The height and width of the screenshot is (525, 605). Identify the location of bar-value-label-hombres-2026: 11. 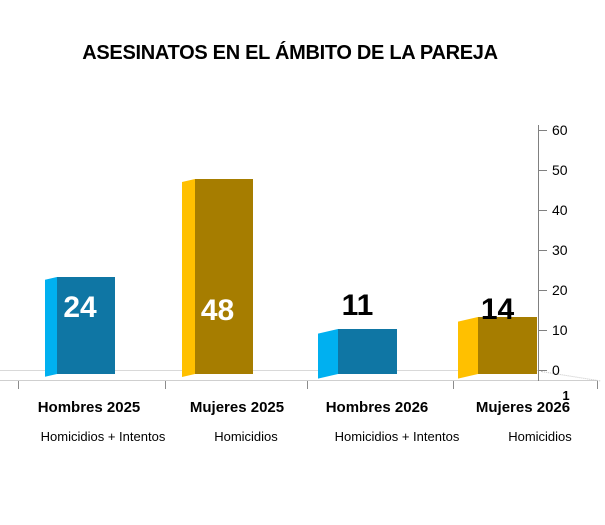
(357, 305).